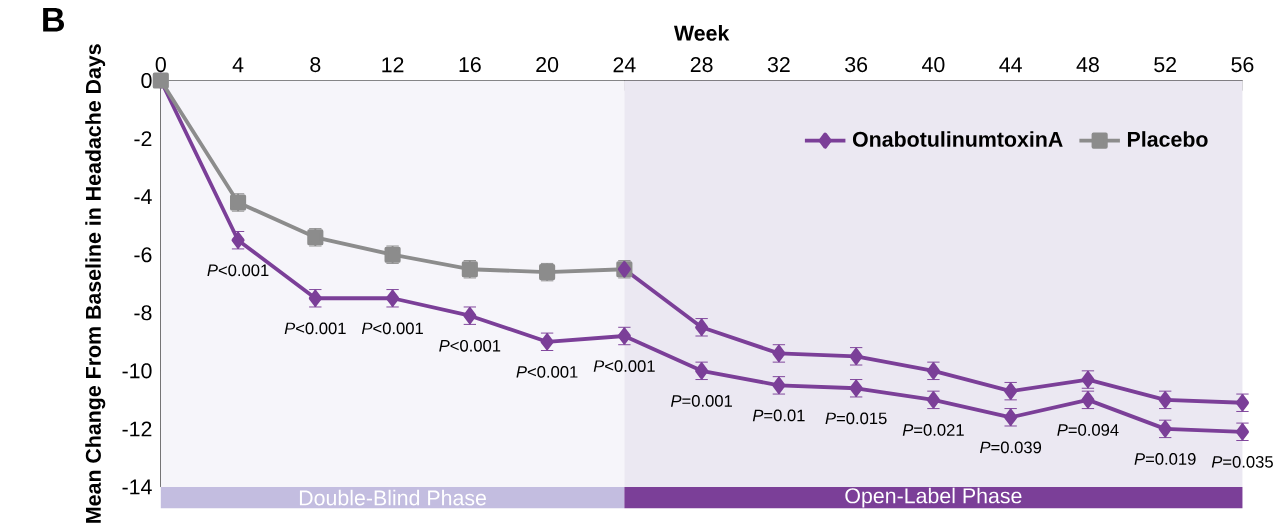 Image resolution: width=1276 pixels, height=532 pixels. What do you see at coordinates (1010, 65) in the screenshot?
I see `x-tick-label: 44` at bounding box center [1010, 65].